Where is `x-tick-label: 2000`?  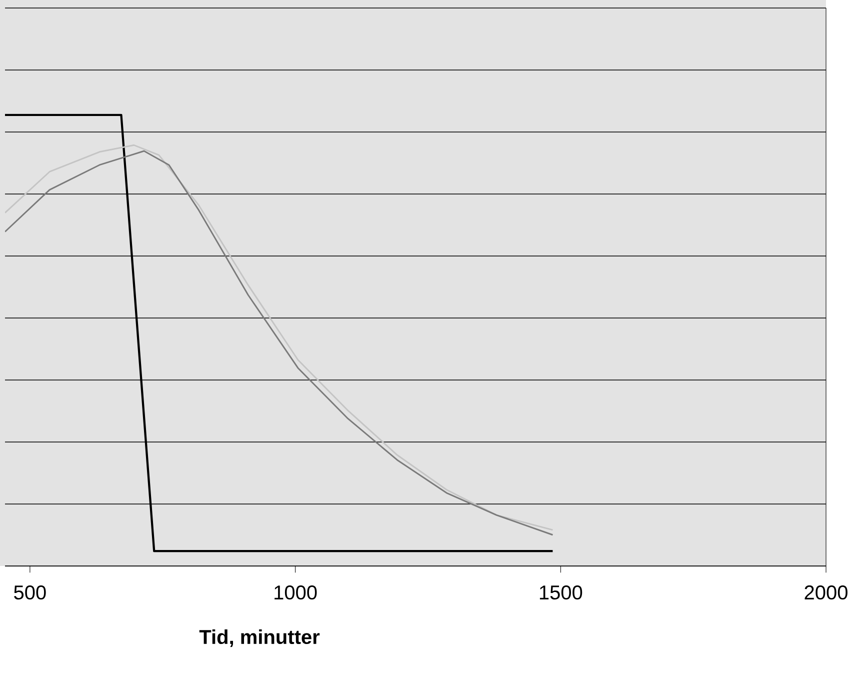
x-tick-label: 2000 is located at coordinates (826, 592).